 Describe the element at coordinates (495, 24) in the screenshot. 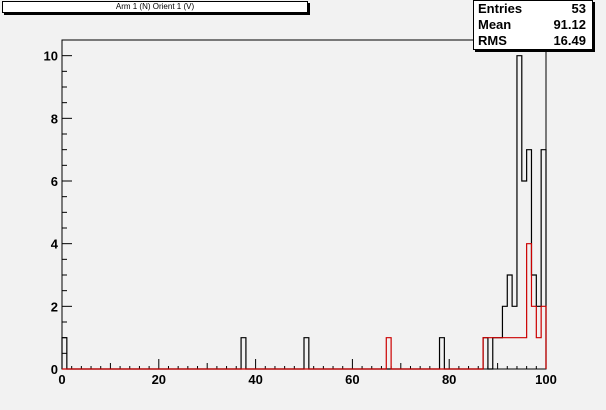

I see `stats-mean-label: Mean` at that location.